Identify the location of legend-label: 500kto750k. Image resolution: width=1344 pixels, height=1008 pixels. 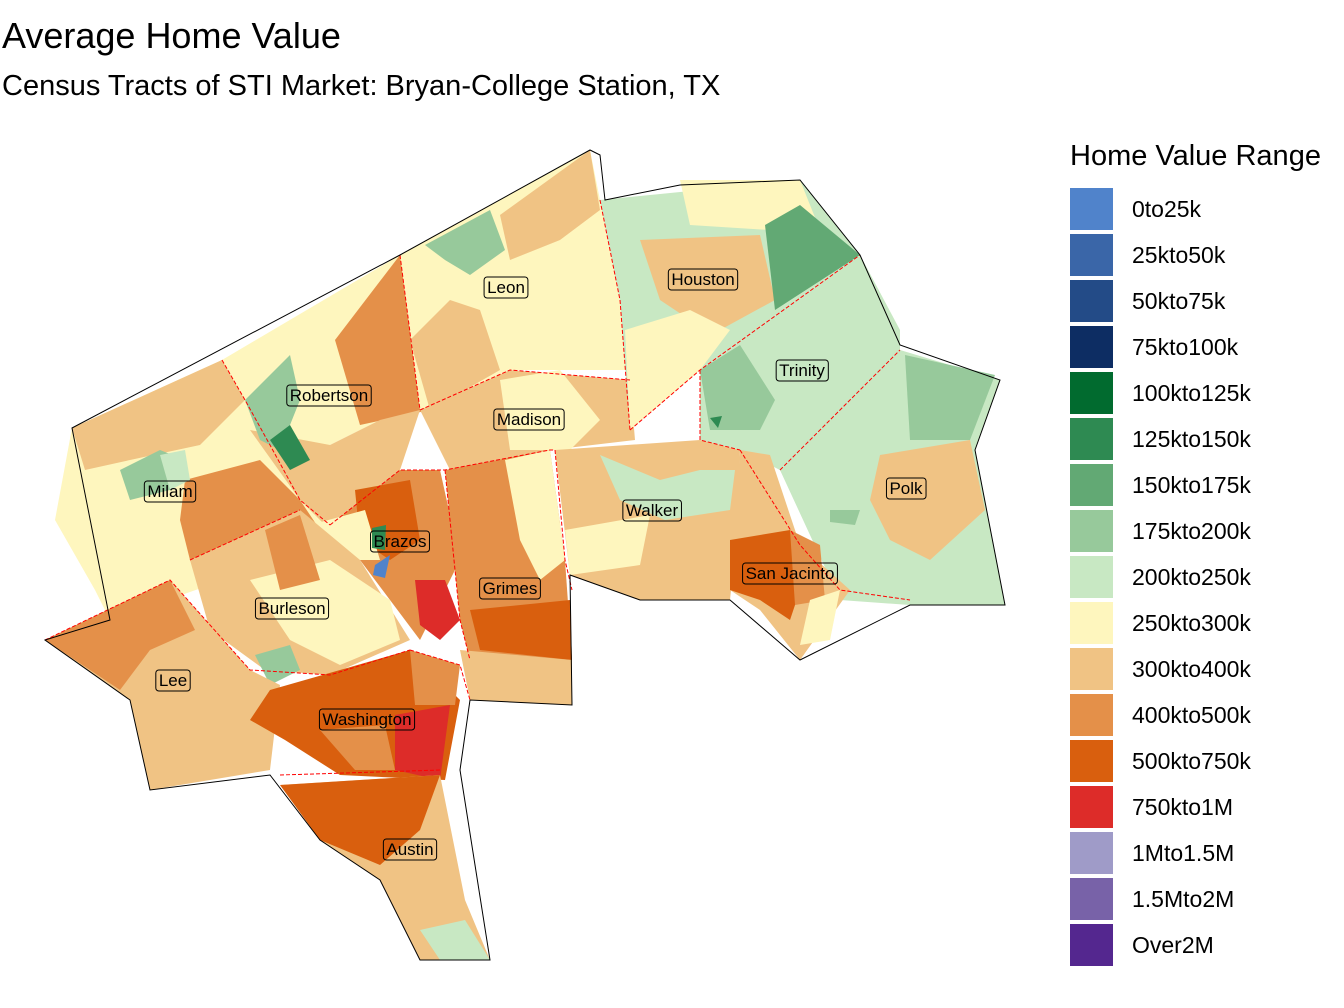
(1191, 760).